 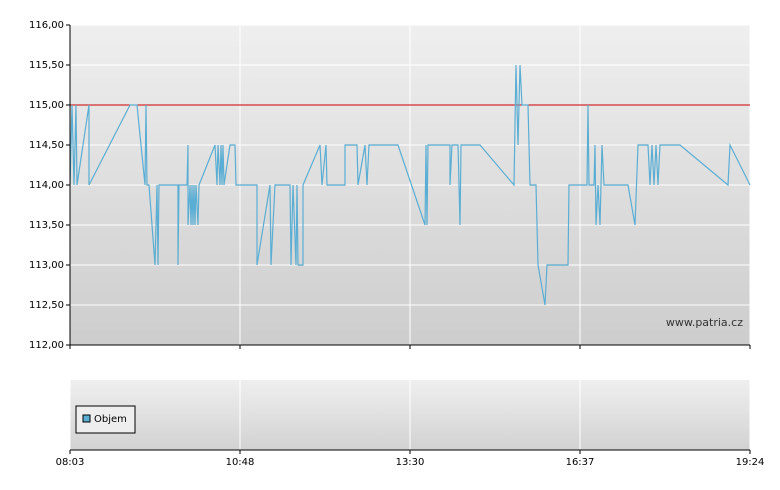 I want to click on x-tick-label: 16:37, so click(x=580, y=462).